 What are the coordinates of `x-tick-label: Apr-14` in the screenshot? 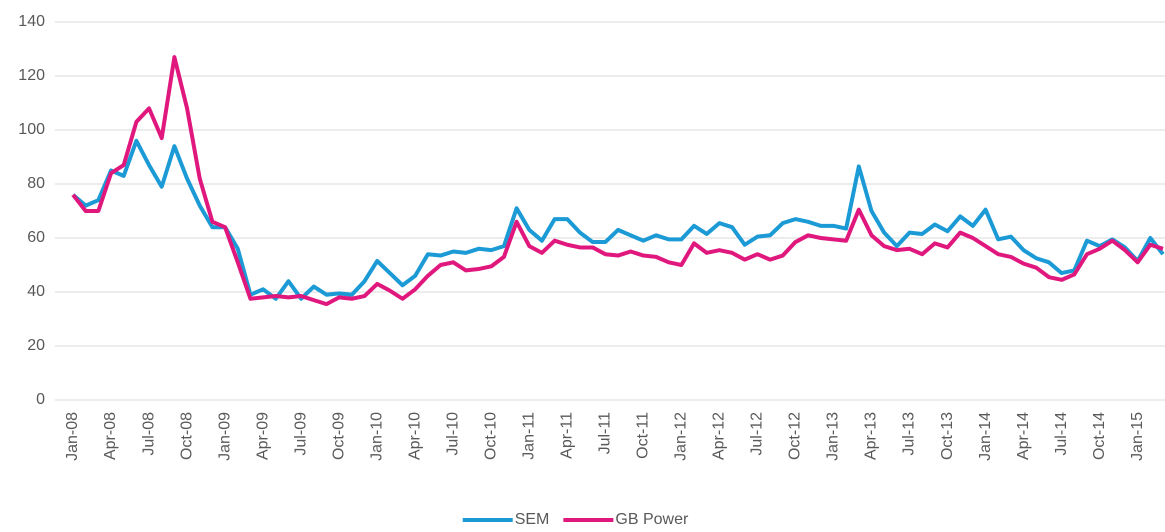 It's located at (1023, 436).